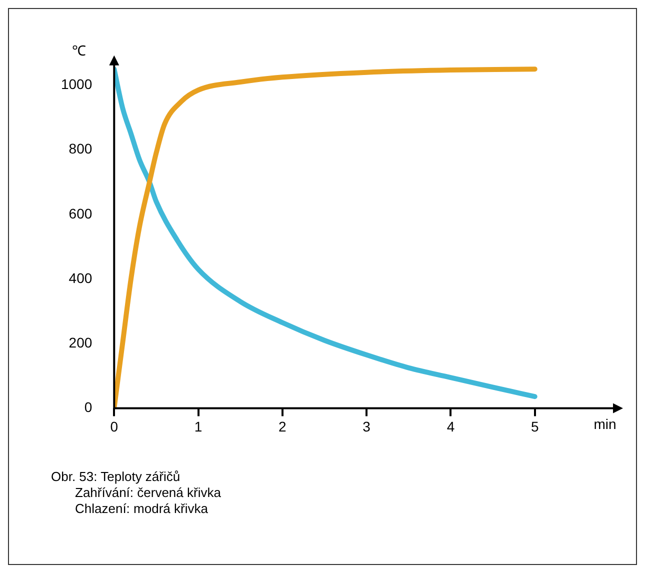 Image resolution: width=647 pixels, height=575 pixels. Describe the element at coordinates (80, 148) in the screenshot. I see `y-tick-label: 800` at that location.